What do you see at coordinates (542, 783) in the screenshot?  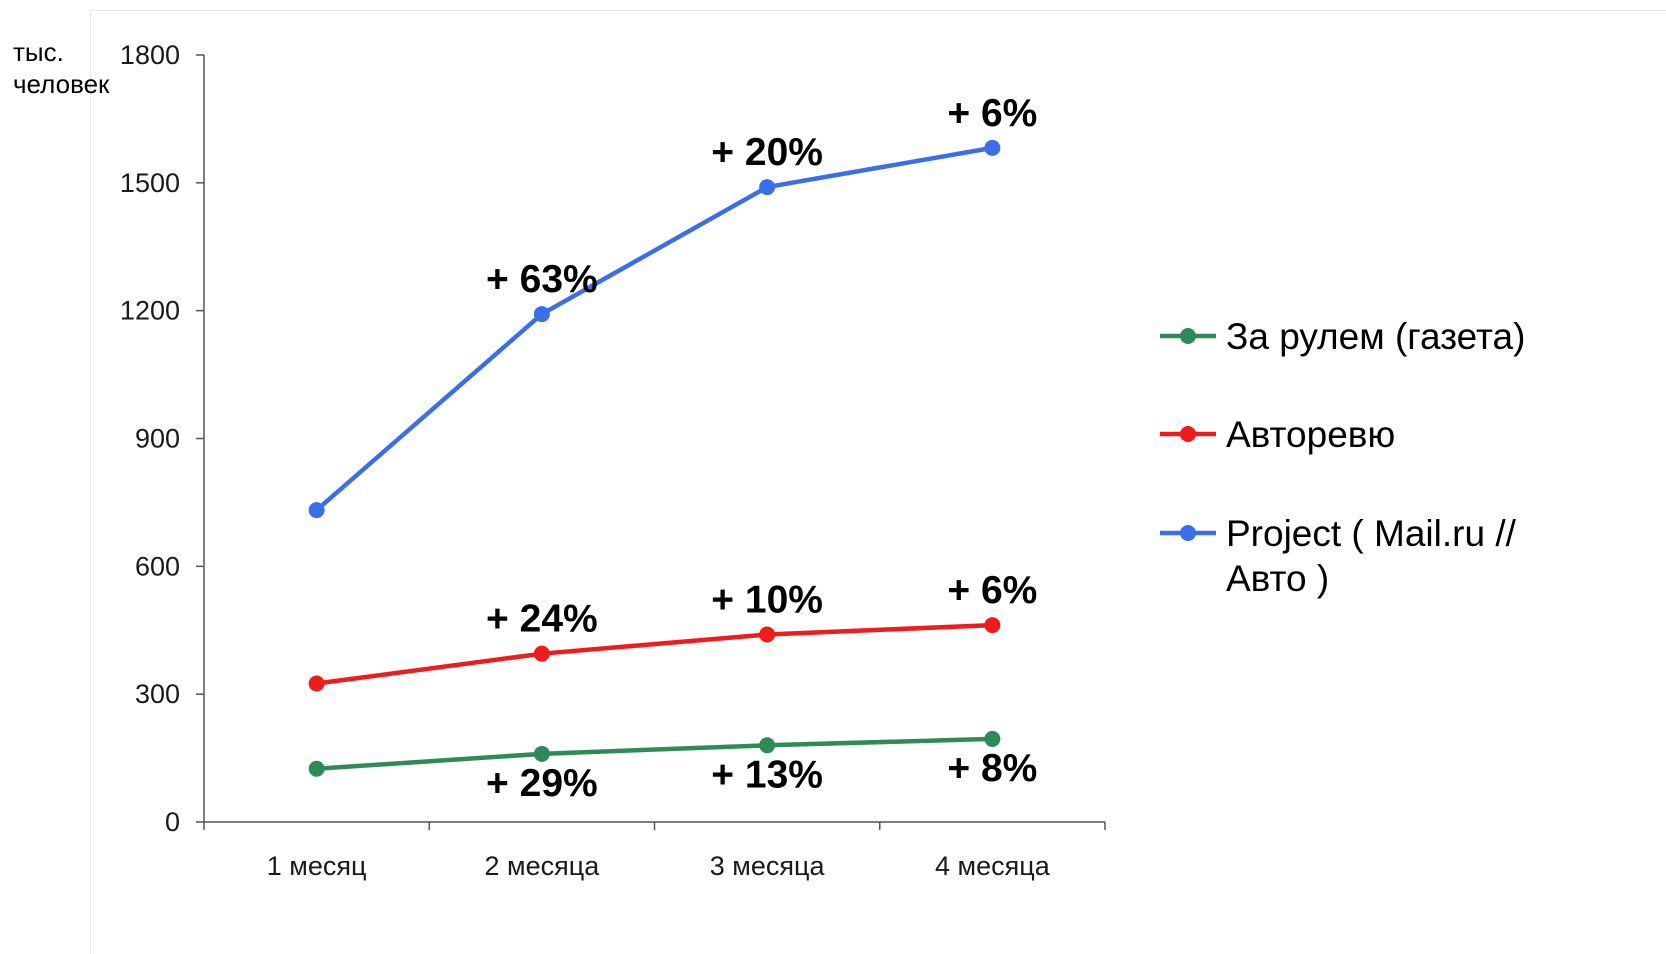 I see `data-label: + 29%` at bounding box center [542, 783].